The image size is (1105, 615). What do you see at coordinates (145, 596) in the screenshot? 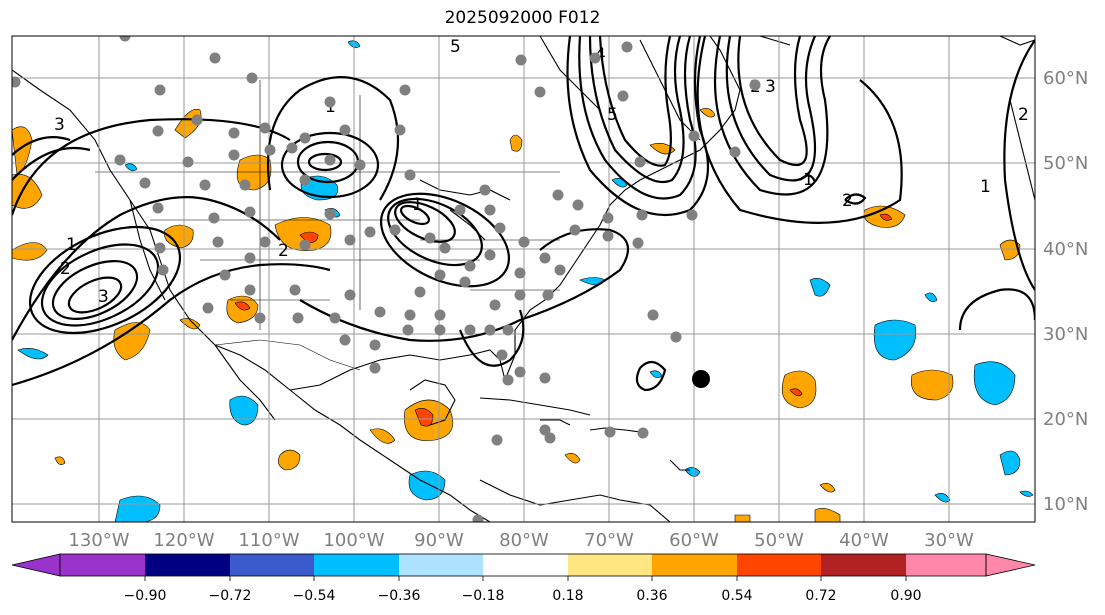
I see `colorbar-tick-label: −0.90` at bounding box center [145, 596].